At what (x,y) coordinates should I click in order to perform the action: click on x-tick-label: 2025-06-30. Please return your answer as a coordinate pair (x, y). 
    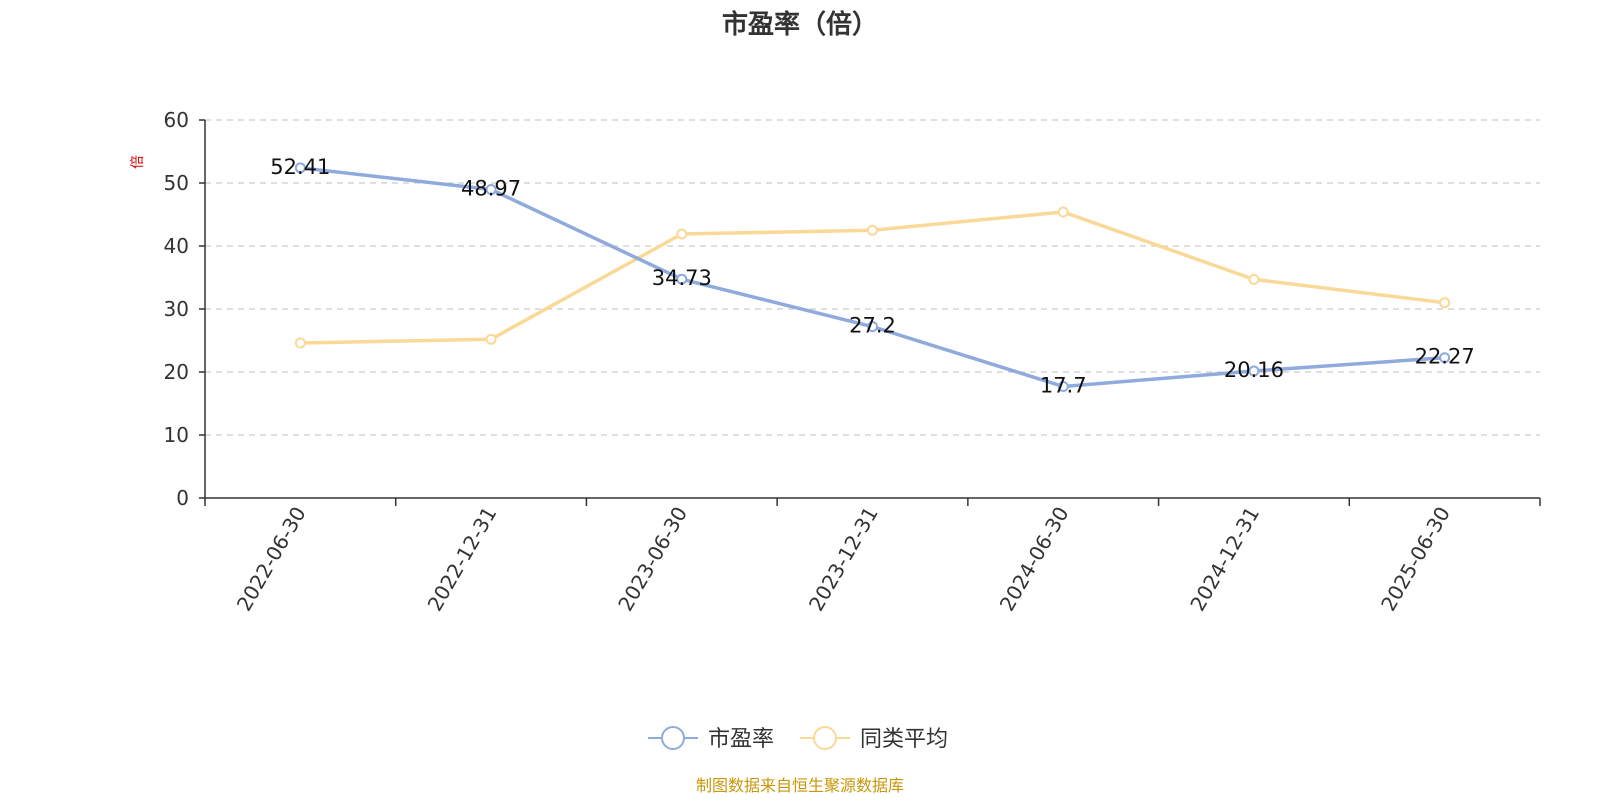
    Looking at the image, I should click on (1415, 559).